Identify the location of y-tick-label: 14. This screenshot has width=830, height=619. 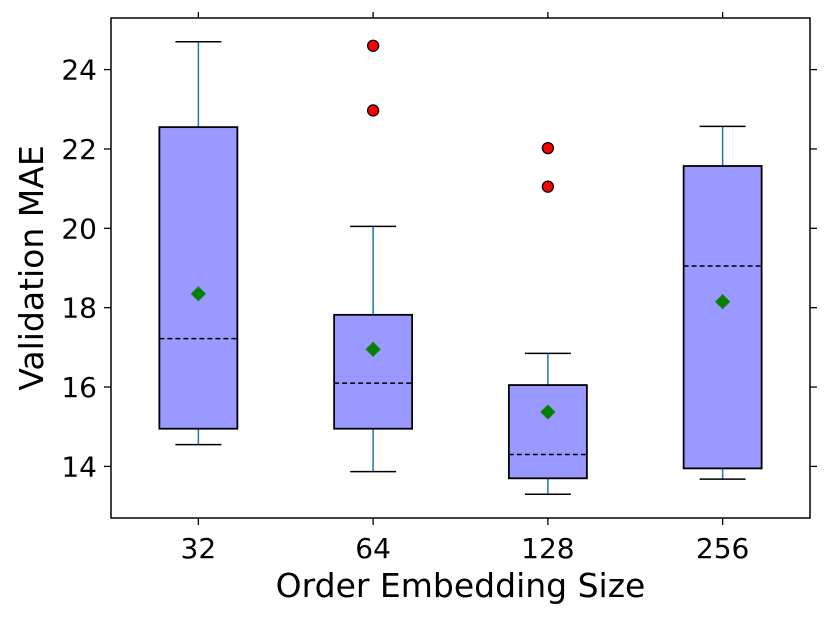
(79, 466).